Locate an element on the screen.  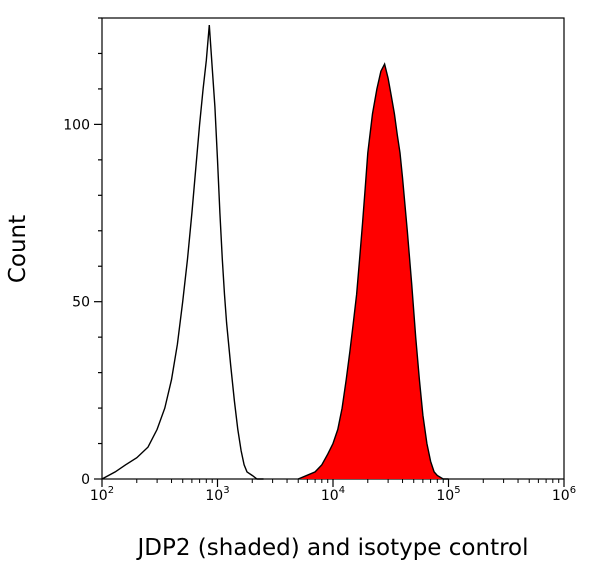
y-tick-label: 50 is located at coordinates (81, 303).